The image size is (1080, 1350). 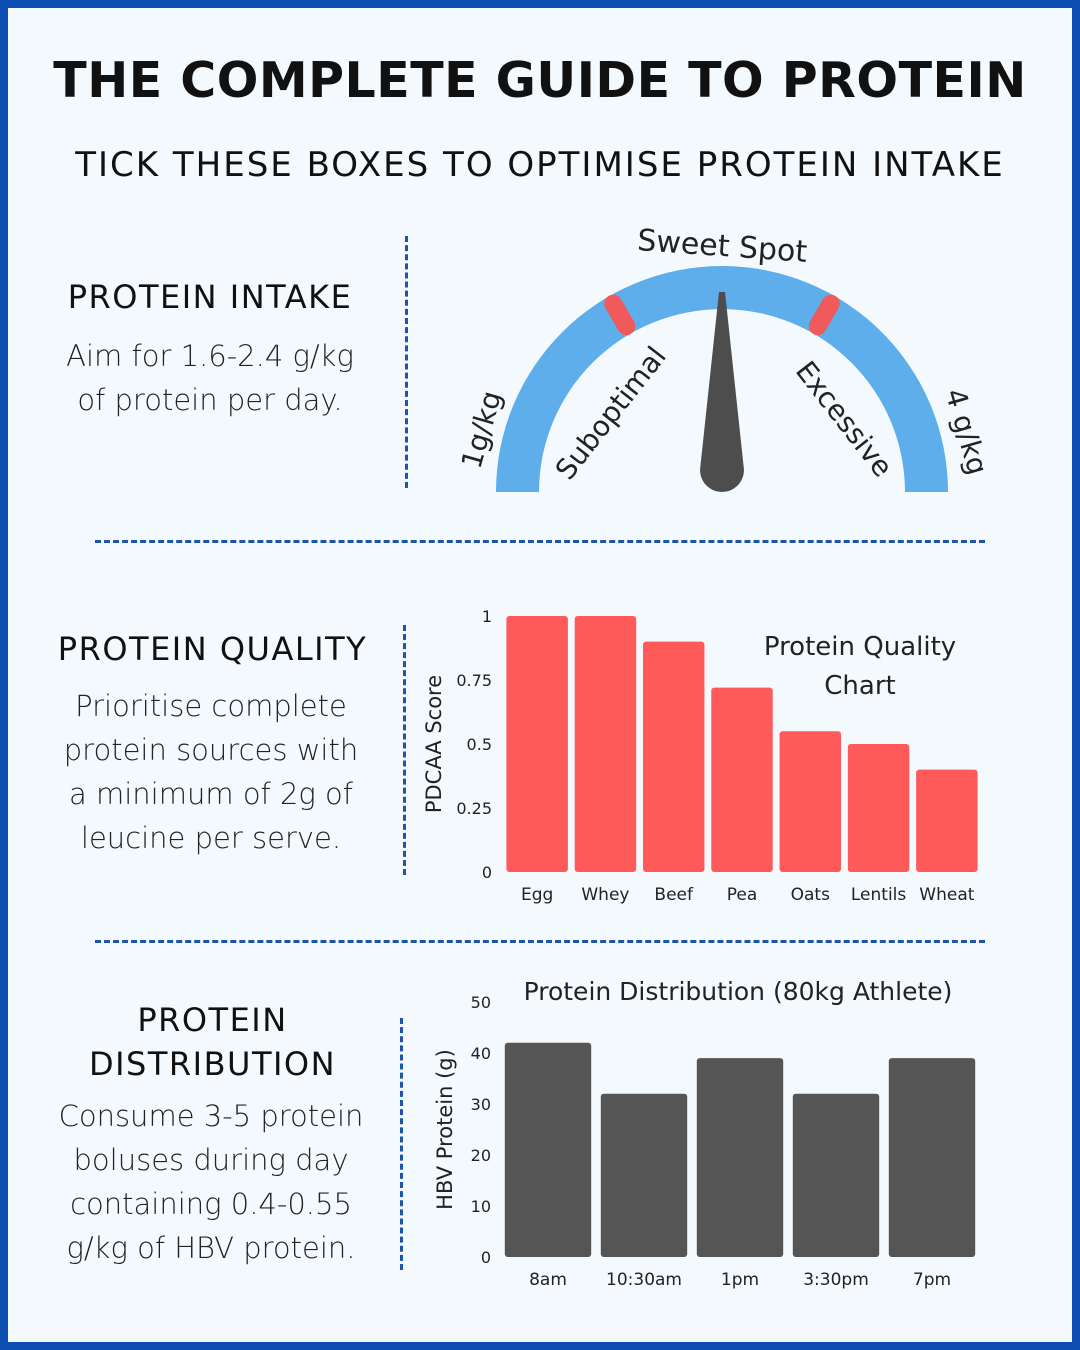 What do you see at coordinates (481, 1053) in the screenshot?
I see `y-tick-label: 40` at bounding box center [481, 1053].